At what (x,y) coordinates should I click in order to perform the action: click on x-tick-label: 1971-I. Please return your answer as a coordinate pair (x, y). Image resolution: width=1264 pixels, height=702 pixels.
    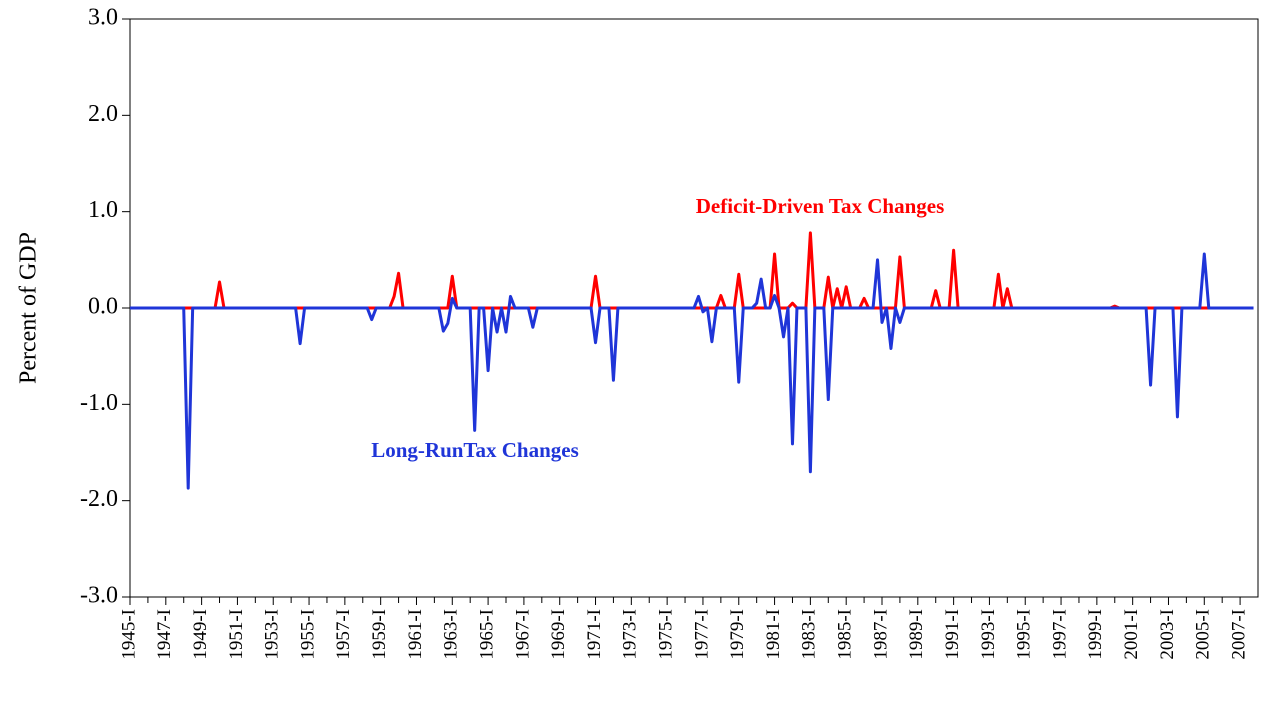
    Looking at the image, I should click on (594, 634).